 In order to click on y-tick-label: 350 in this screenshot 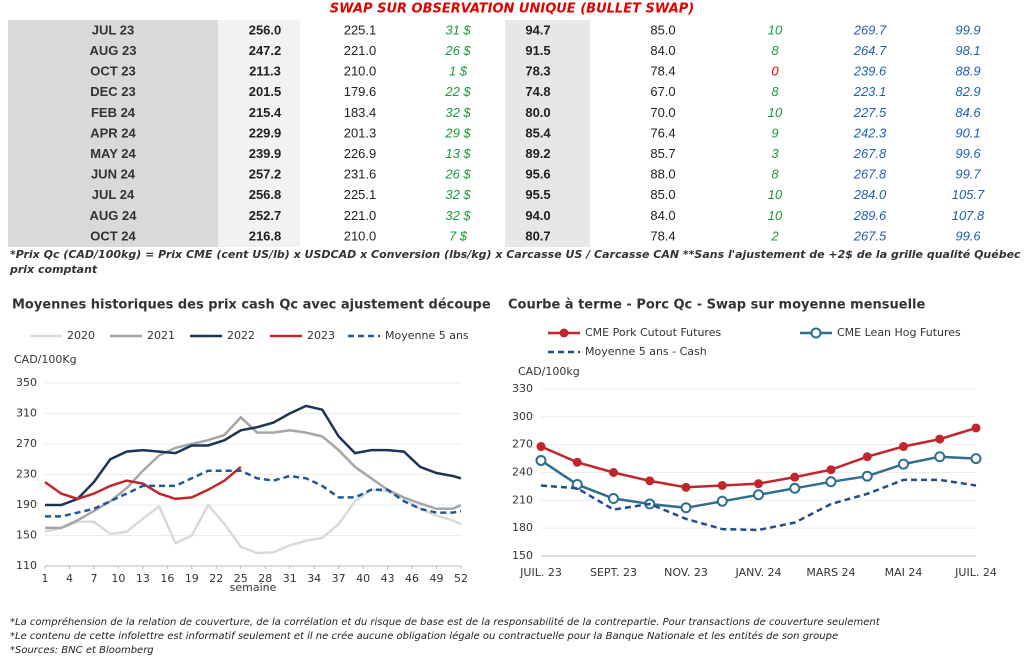, I will do `click(26, 382)`.